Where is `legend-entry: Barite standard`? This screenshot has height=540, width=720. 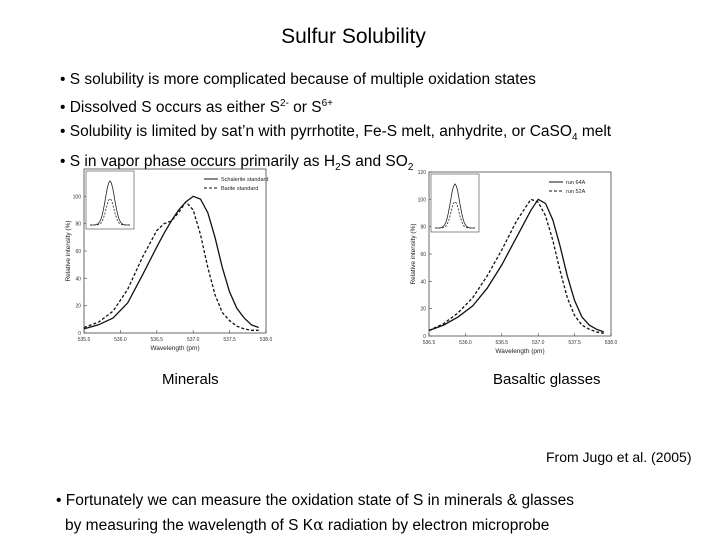
legend-entry: Barite standard is located at coordinates (239, 189).